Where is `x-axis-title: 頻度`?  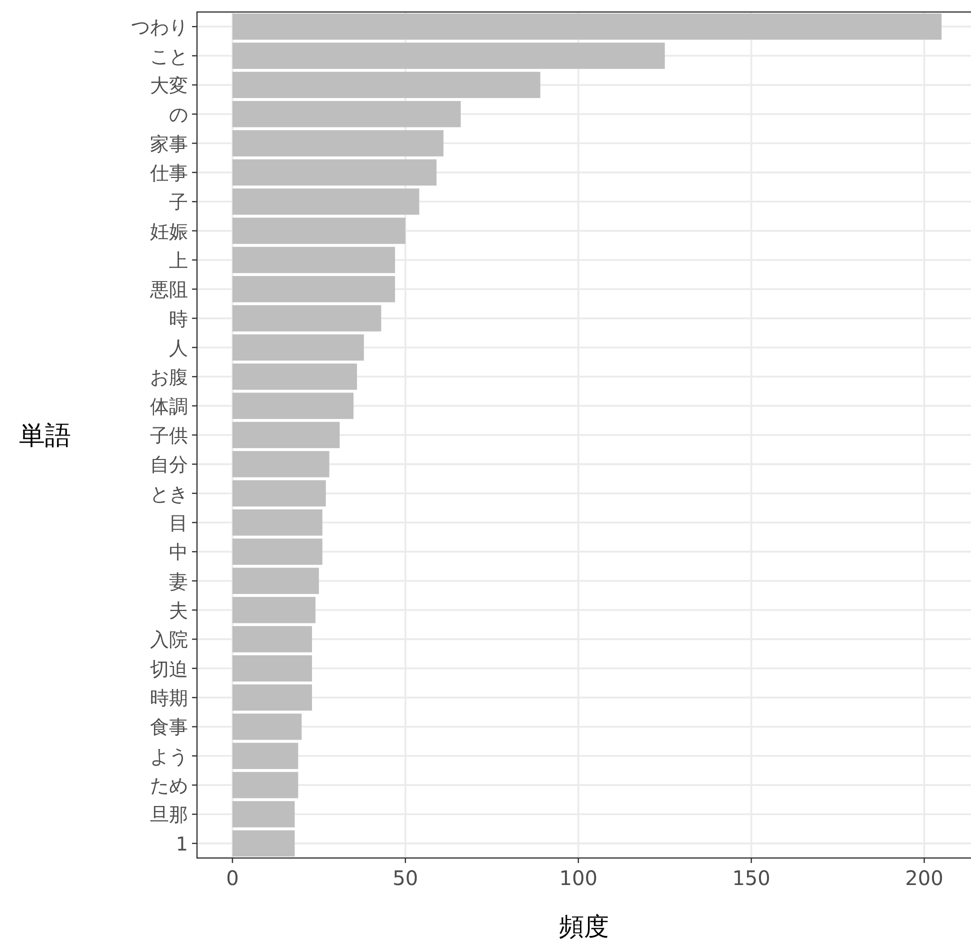 x-axis-title: 頻度 is located at coordinates (584, 926).